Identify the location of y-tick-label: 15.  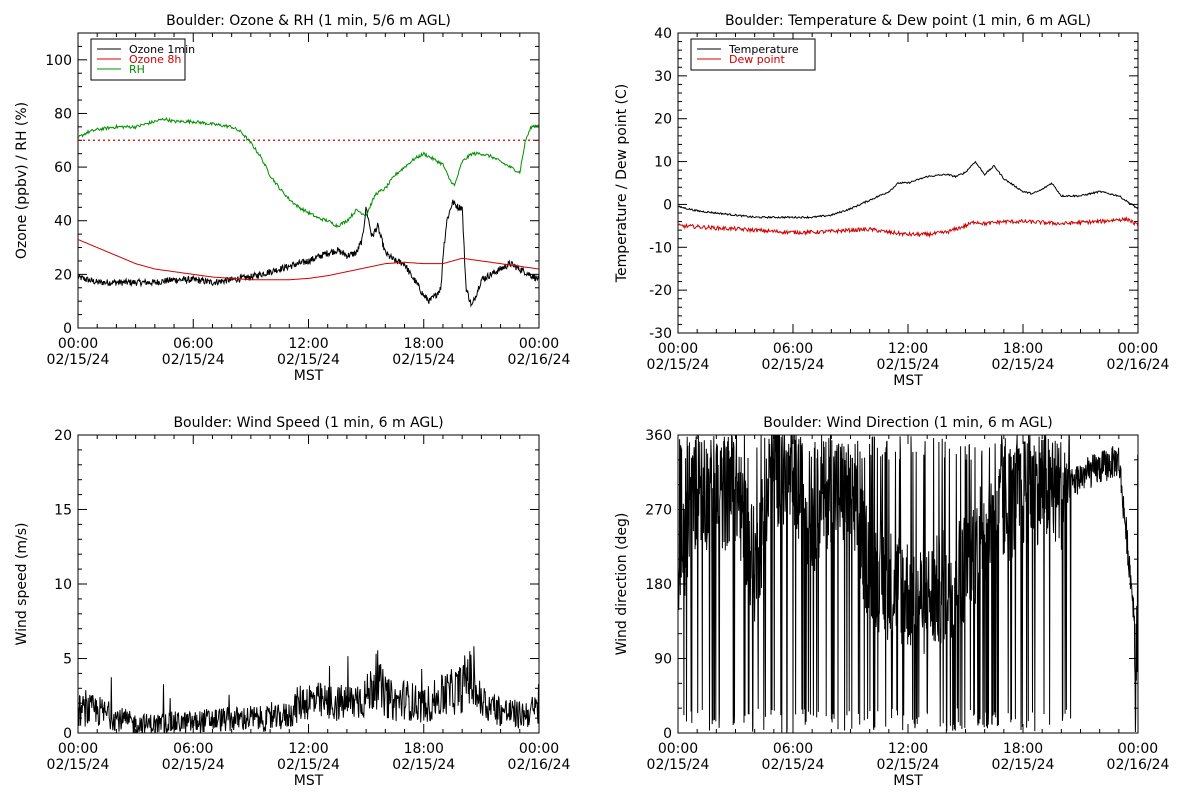
(63, 511).